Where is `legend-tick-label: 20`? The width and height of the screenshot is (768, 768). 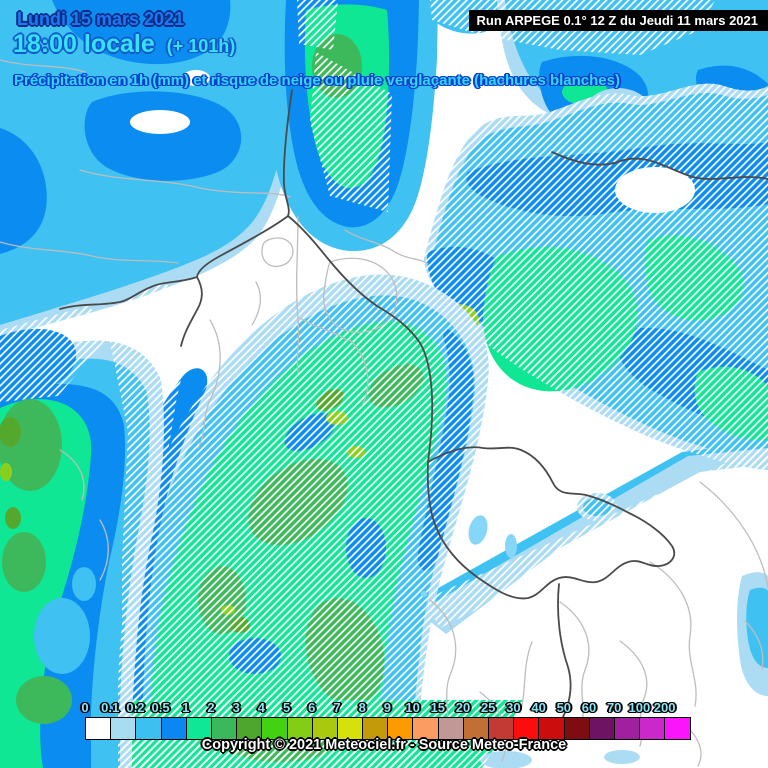
legend-tick-label: 20 is located at coordinates (463, 707).